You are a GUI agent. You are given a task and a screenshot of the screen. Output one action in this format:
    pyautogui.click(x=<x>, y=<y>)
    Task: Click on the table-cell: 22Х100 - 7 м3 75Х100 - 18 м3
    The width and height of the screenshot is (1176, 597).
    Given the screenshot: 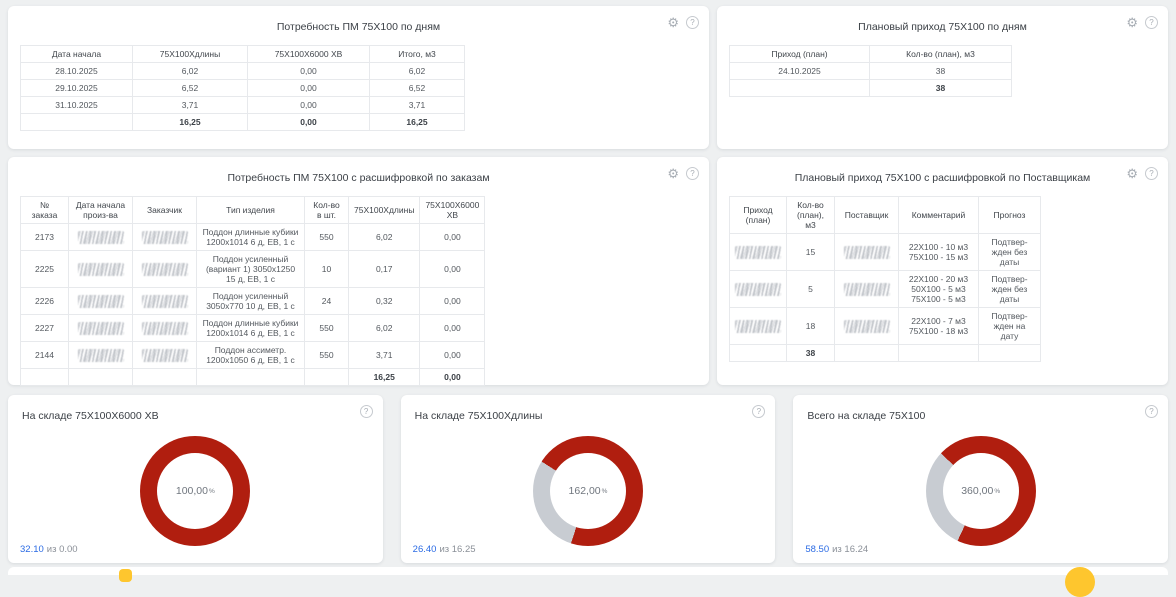 What is the action you would take?
    pyautogui.click(x=938, y=326)
    